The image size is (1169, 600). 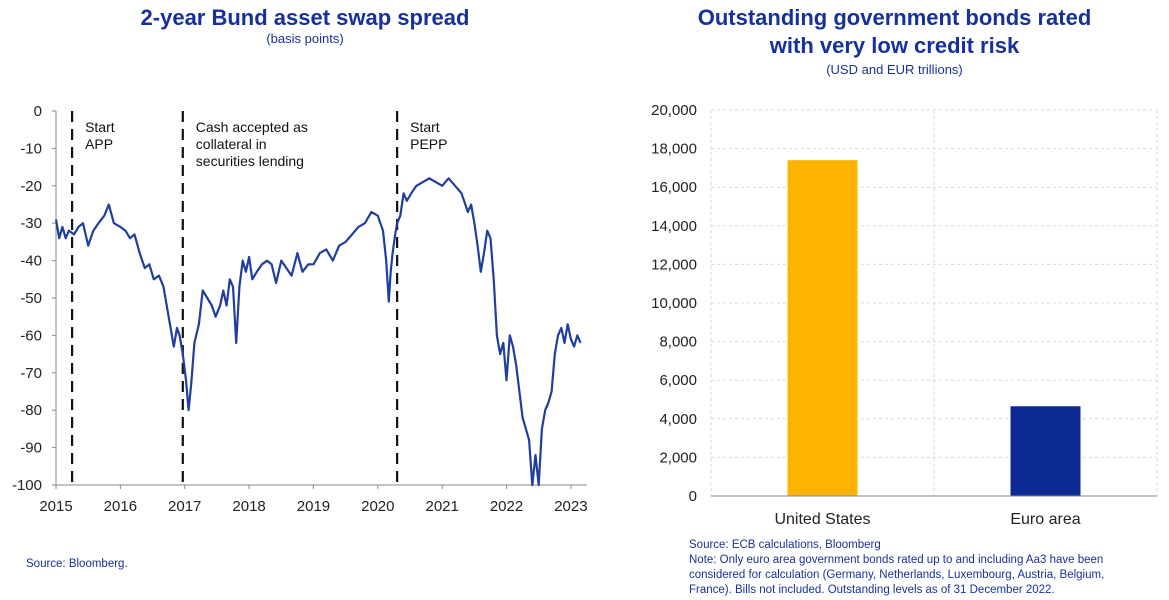 I want to click on y-tick-label: -80, so click(x=31, y=410).